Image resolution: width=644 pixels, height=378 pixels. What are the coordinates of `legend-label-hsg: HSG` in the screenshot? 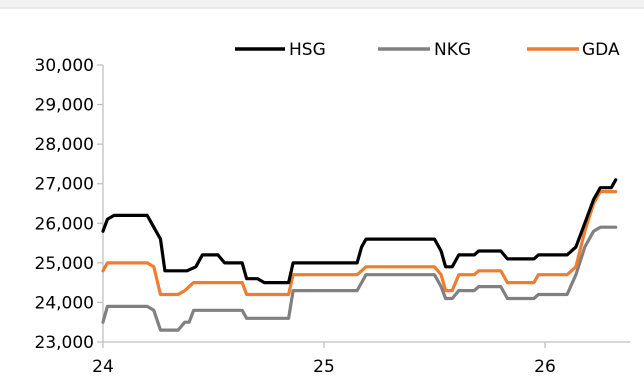 It's located at (307, 50).